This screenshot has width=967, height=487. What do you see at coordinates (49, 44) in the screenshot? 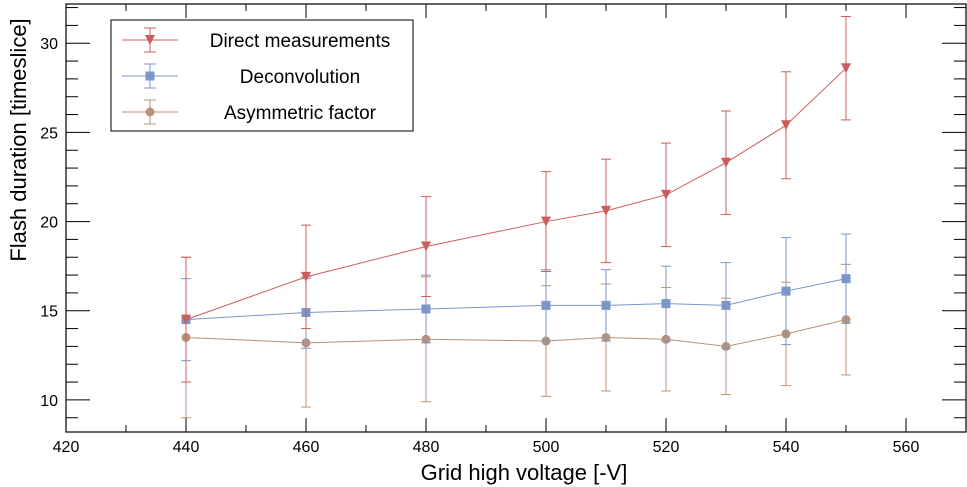
I see `y-tick-label: 30` at bounding box center [49, 44].